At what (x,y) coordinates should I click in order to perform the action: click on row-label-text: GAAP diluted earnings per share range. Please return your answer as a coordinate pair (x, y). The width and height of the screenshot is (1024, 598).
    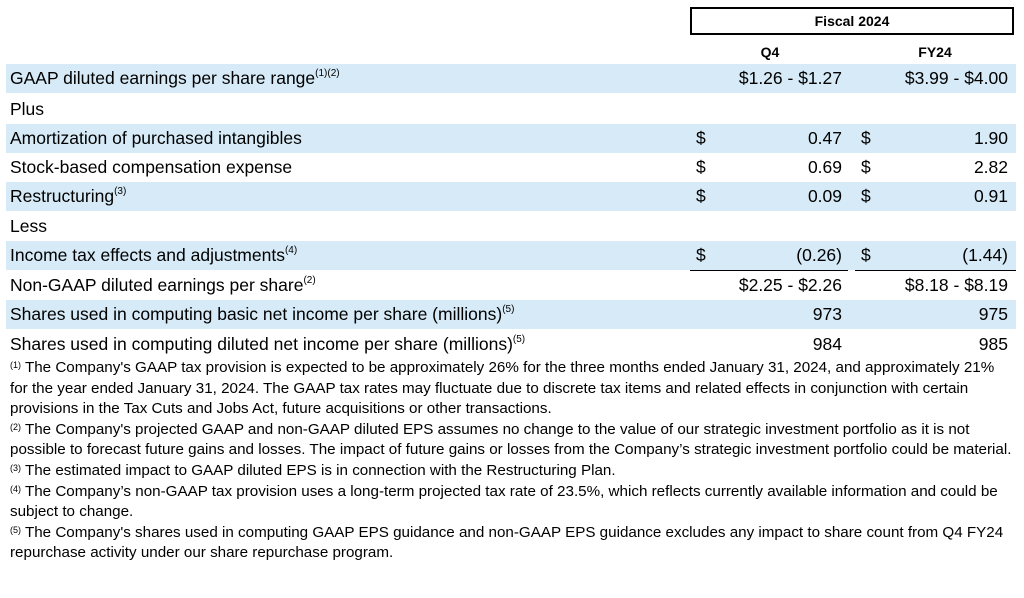
    Looking at the image, I should click on (163, 78).